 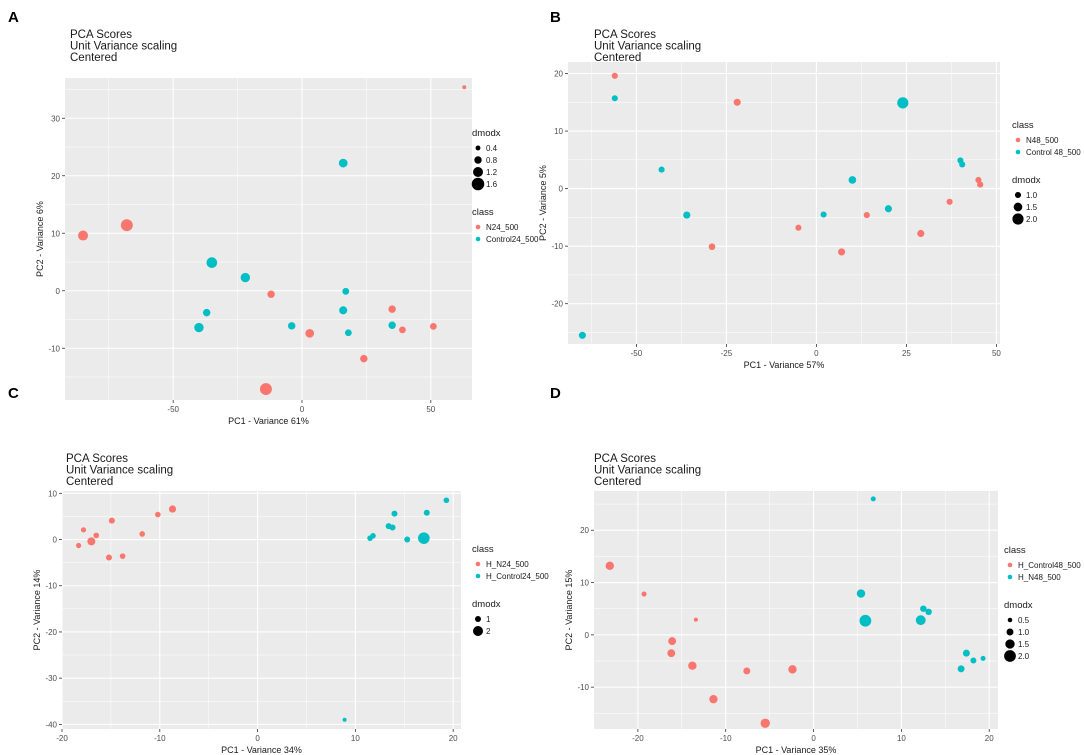 What do you see at coordinates (55, 118) in the screenshot?
I see `y-tick-label: 30` at bounding box center [55, 118].